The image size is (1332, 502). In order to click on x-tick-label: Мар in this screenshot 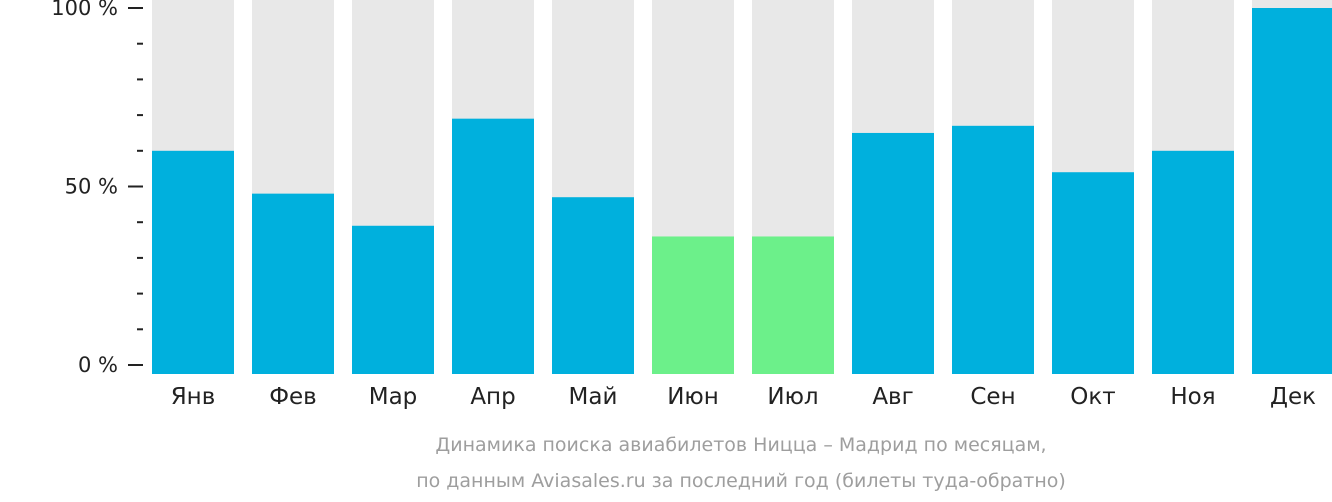, I will do `click(393, 397)`.